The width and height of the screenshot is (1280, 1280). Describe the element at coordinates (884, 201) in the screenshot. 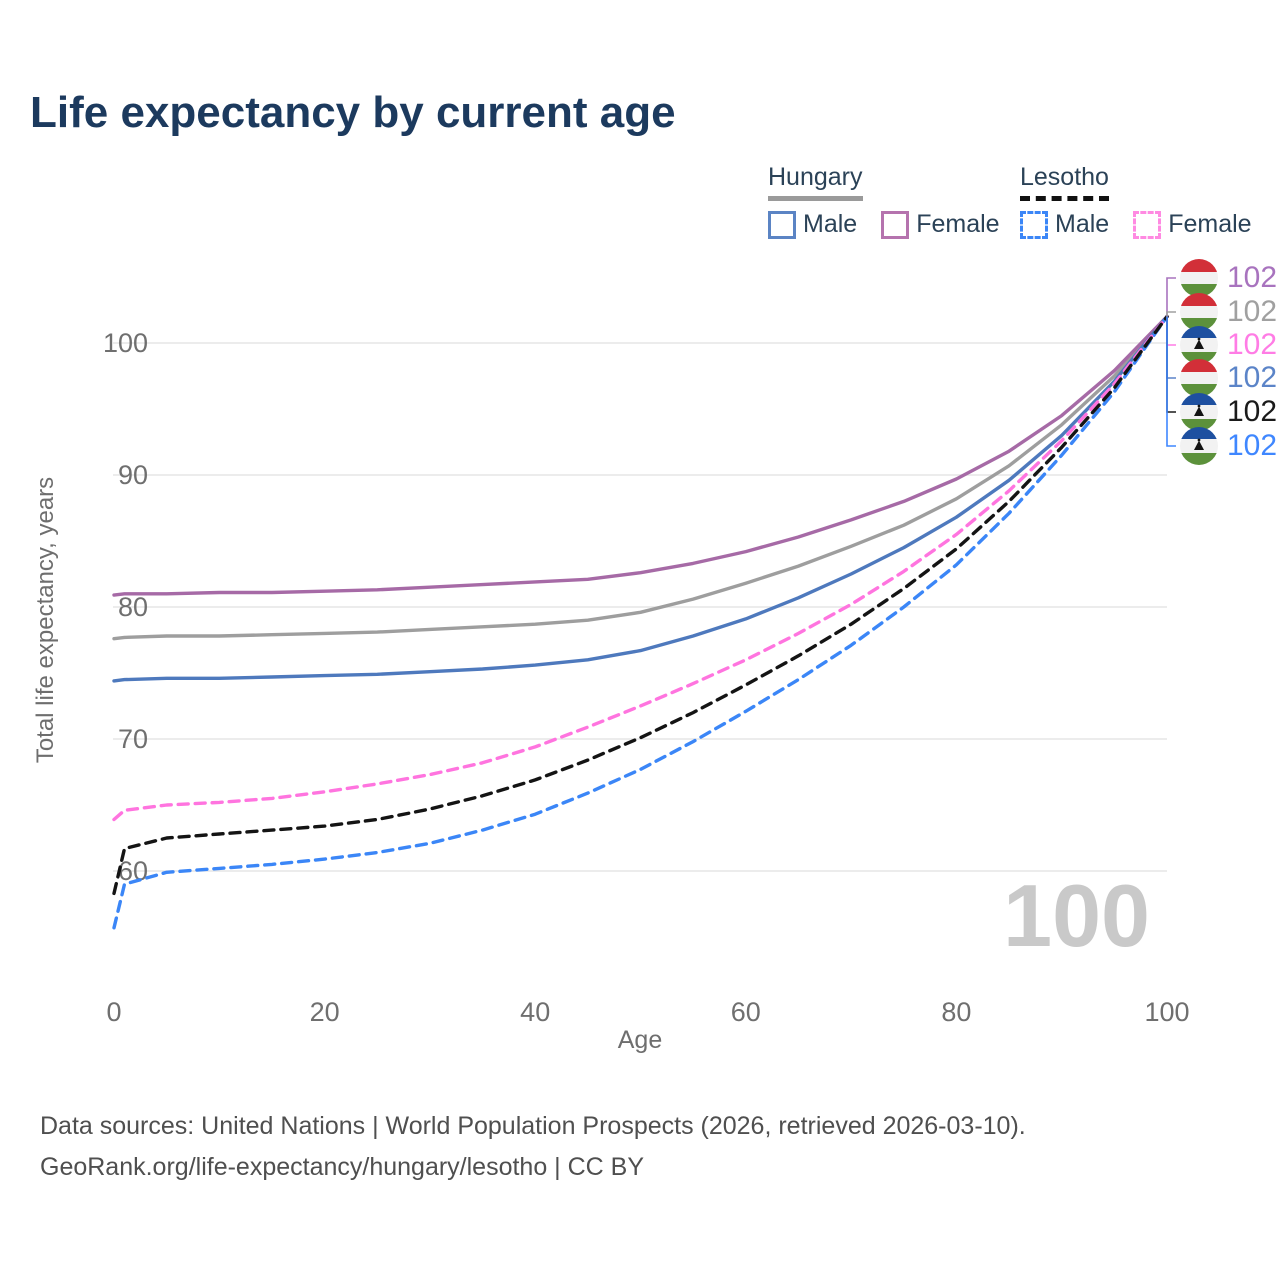

I see `legend-group-hungary: Hungary Male Female` at that location.